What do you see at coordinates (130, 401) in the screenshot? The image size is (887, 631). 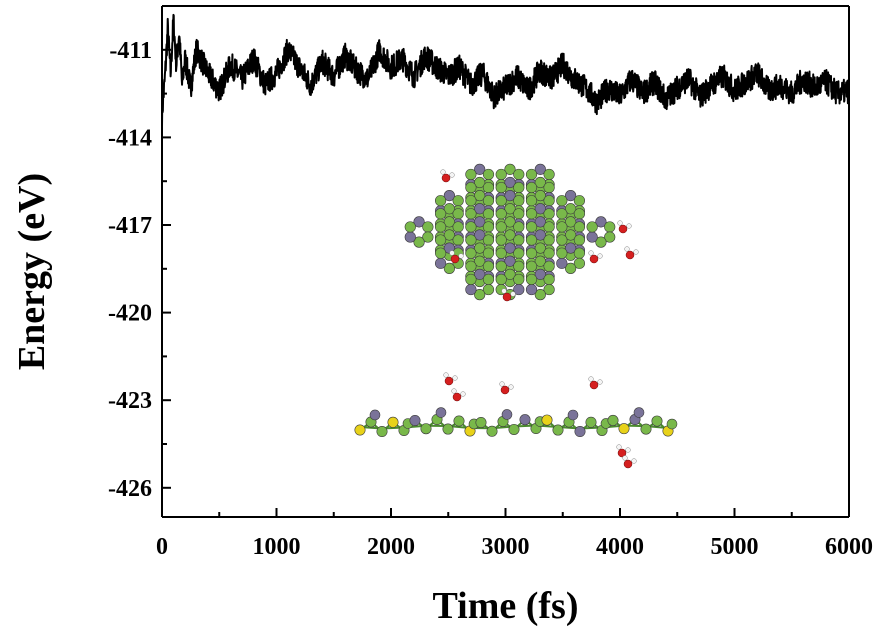 I see `y-tick-label: -423` at bounding box center [130, 401].